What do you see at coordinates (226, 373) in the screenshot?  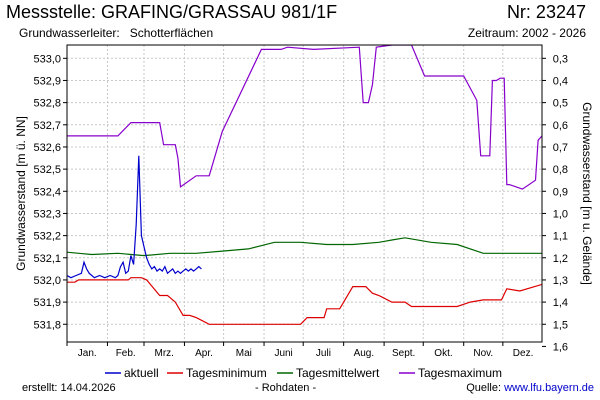 I see `legend-label-min: Tagesminimum` at bounding box center [226, 373].